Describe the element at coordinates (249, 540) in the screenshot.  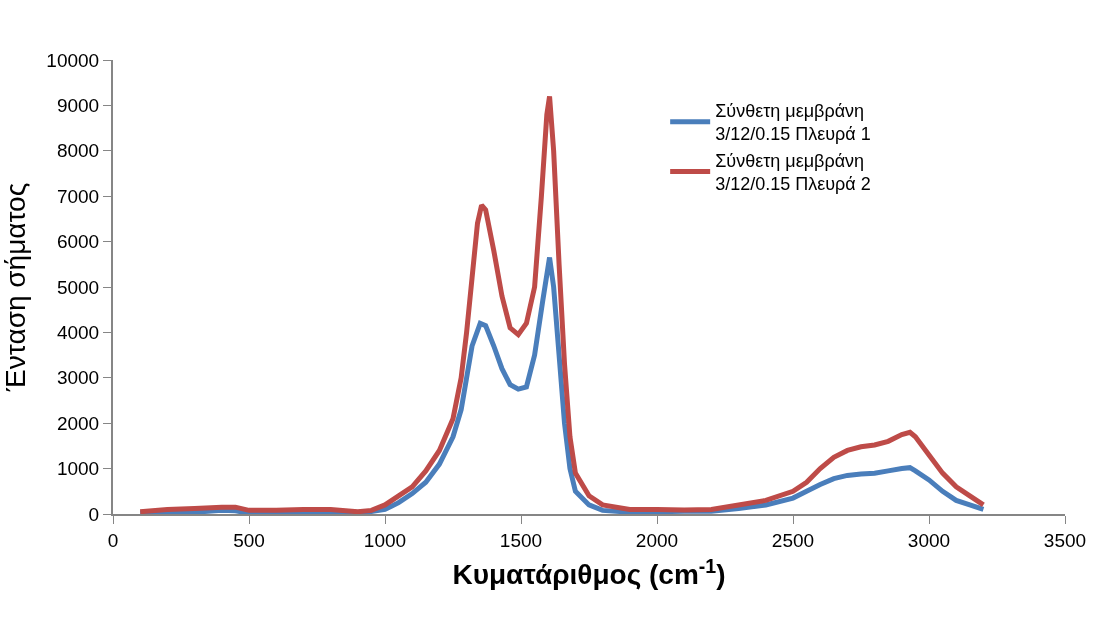
I see `x-tick-label: 500` at that location.